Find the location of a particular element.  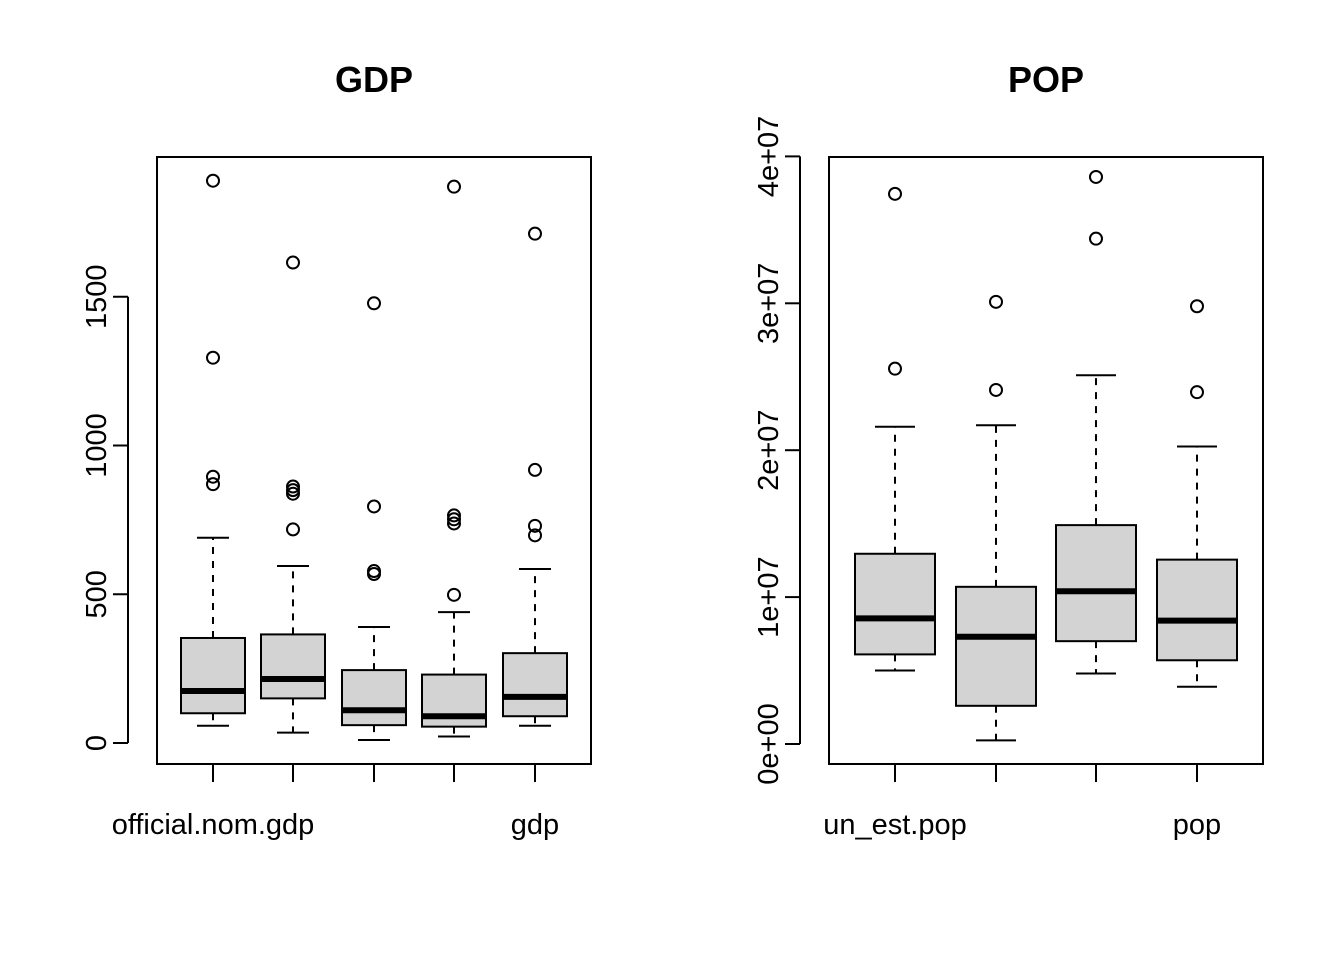

pop-y-axis: 0e+00 1e+07 2e+07 3e+07 4e+07 is located at coordinates (777, 450).